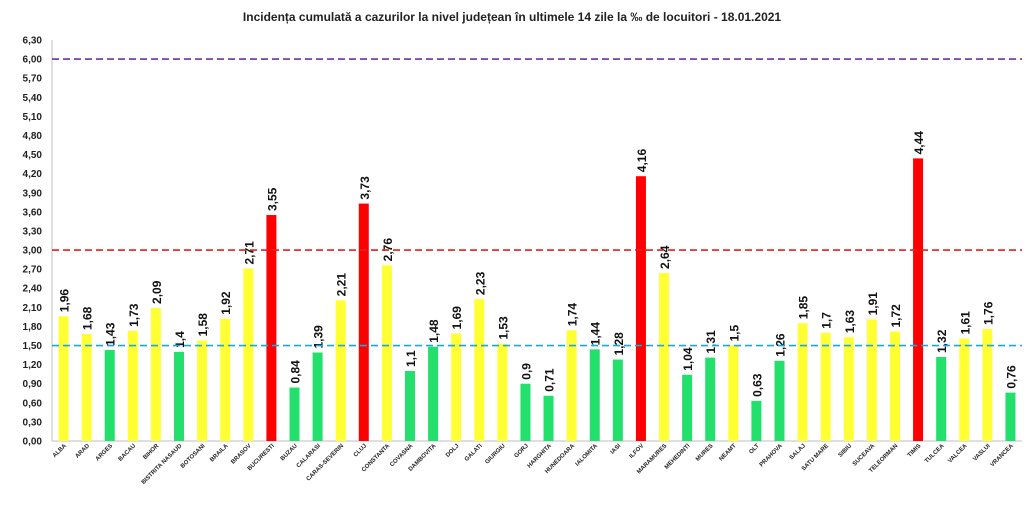  Describe the element at coordinates (757, 385) in the screenshot. I see `data-label: 0,63` at that location.